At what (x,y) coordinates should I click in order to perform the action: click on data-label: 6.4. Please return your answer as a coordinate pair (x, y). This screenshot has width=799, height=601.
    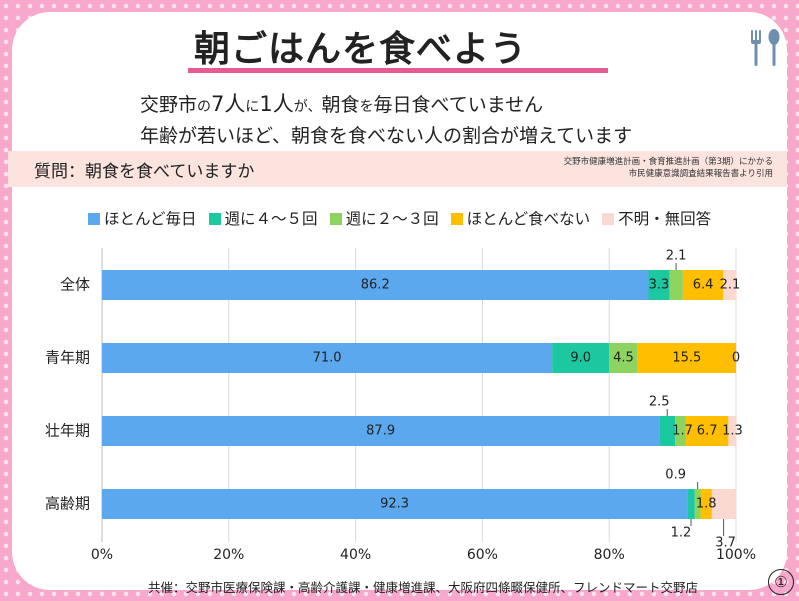
    Looking at the image, I should click on (703, 285).